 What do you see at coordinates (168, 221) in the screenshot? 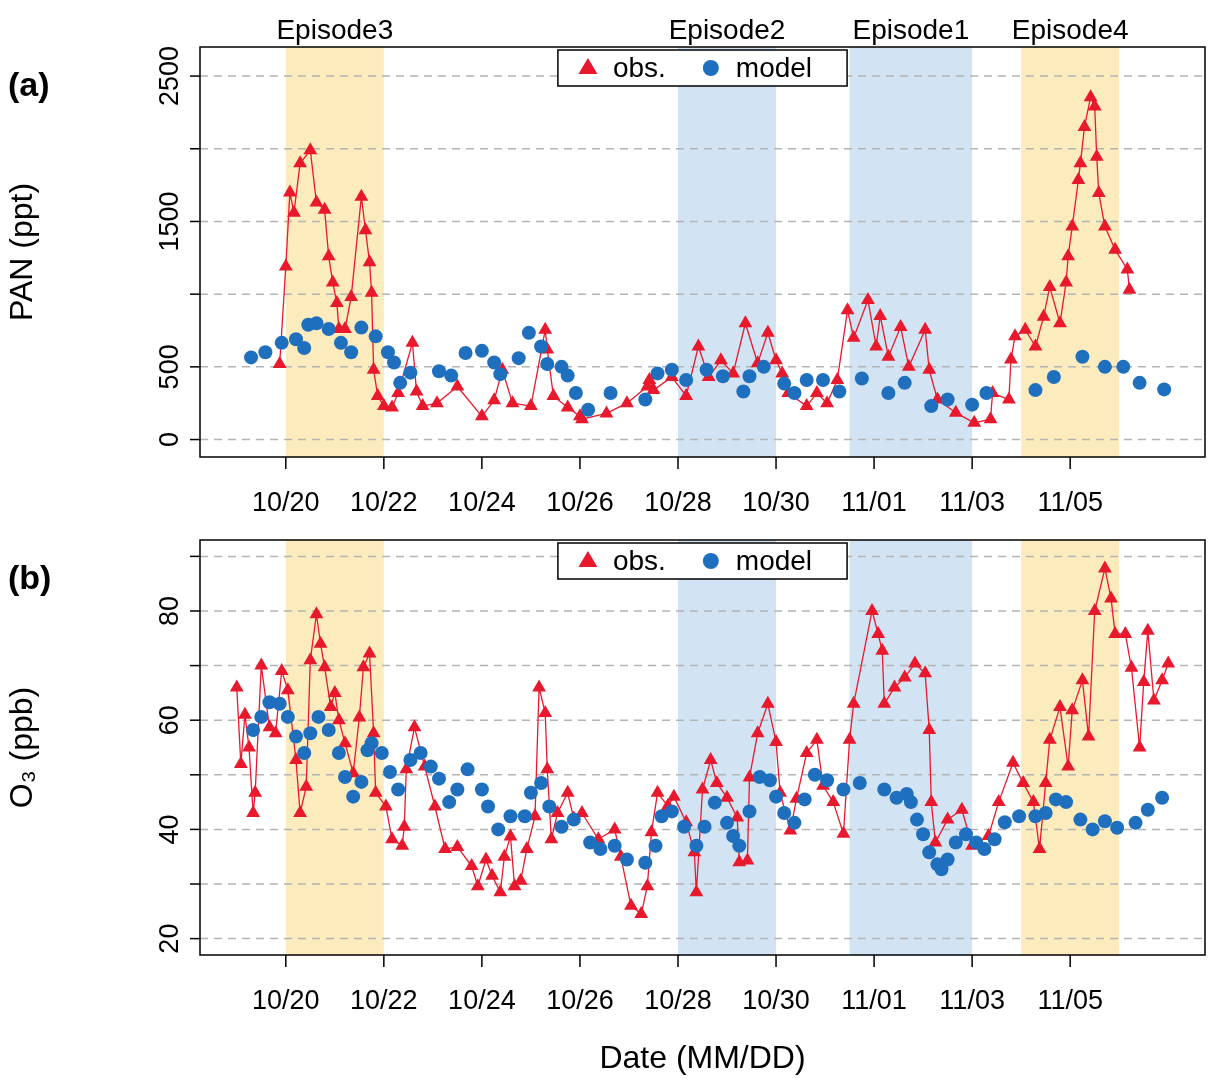
I see `y-tick-label: 1500` at bounding box center [168, 221].